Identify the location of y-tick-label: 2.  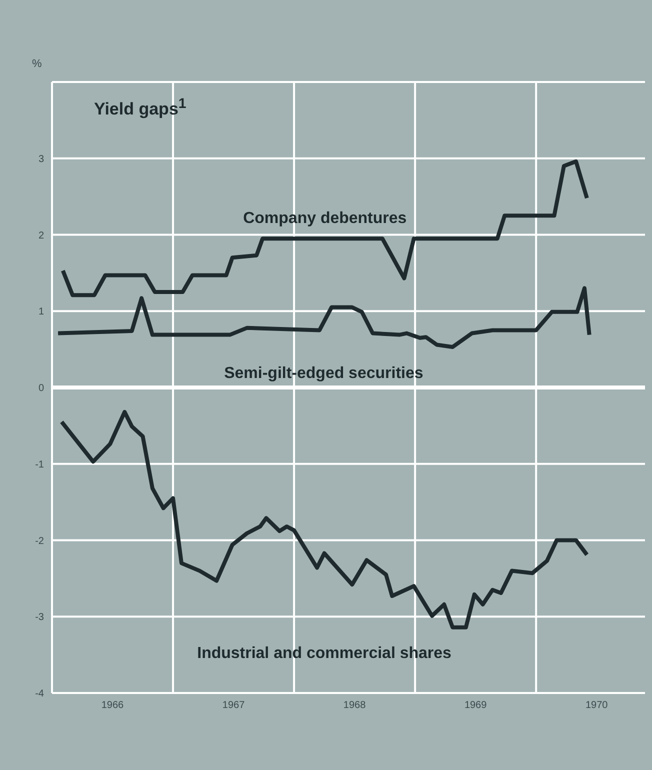
(41, 236).